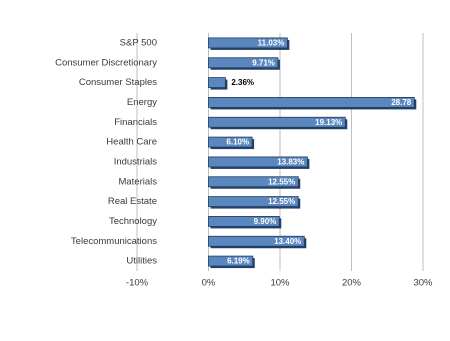 The width and height of the screenshot is (450, 341). What do you see at coordinates (142, 102) in the screenshot?
I see `y-tick-label: Energy` at bounding box center [142, 102].